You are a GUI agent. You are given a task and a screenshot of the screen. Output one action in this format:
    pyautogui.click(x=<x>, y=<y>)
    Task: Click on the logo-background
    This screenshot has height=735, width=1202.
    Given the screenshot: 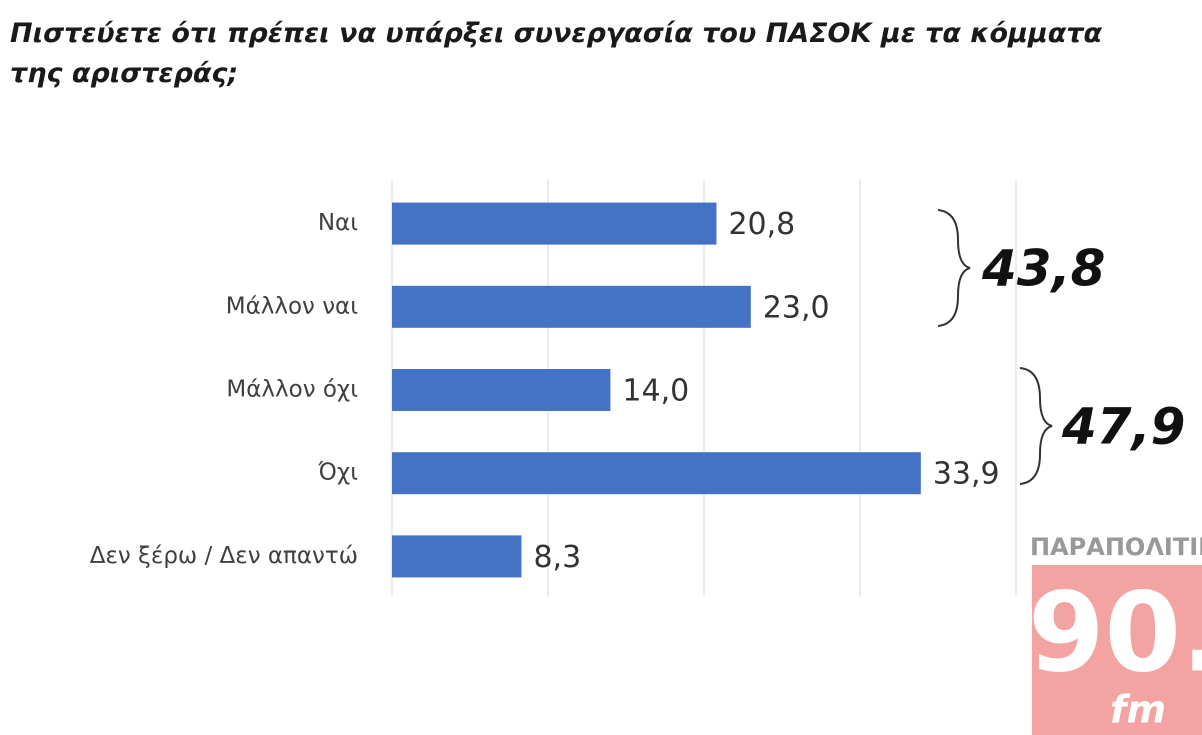 What is the action you would take?
    pyautogui.click(x=1117, y=650)
    